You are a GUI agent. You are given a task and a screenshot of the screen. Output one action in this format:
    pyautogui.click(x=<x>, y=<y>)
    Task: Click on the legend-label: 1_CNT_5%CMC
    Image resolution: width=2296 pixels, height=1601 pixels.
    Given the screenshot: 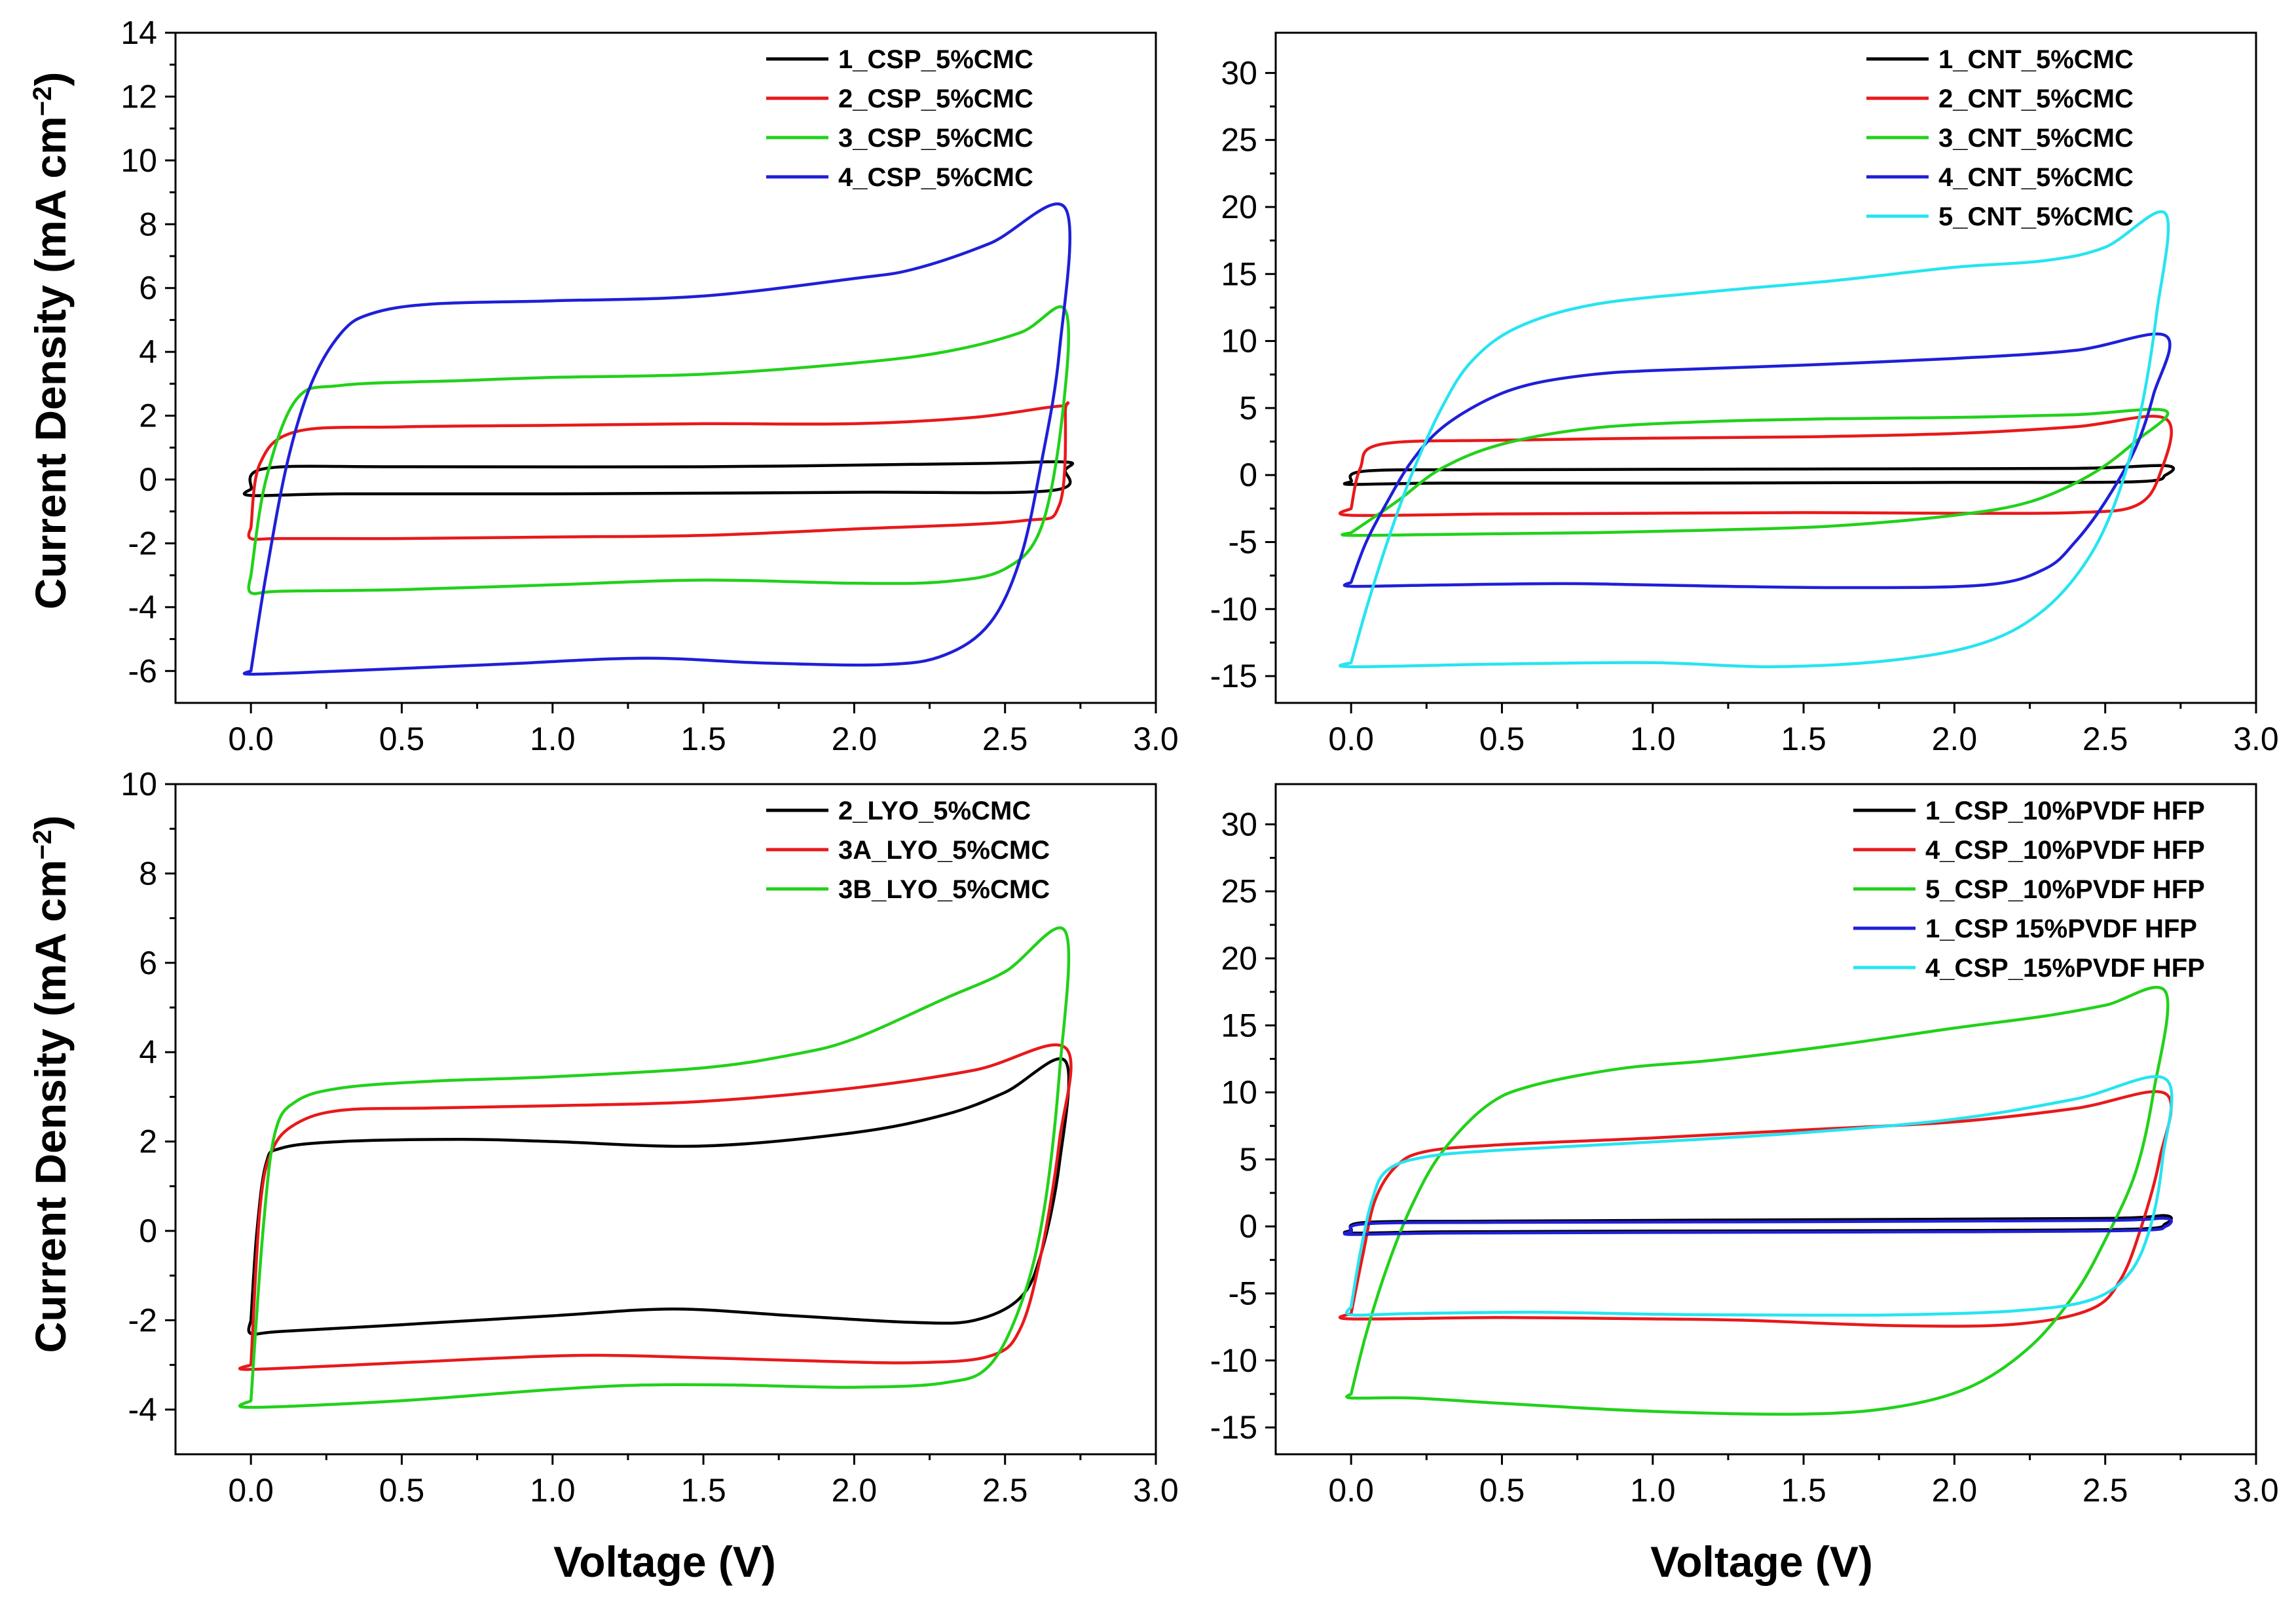 What is the action you would take?
    pyautogui.click(x=2036, y=59)
    